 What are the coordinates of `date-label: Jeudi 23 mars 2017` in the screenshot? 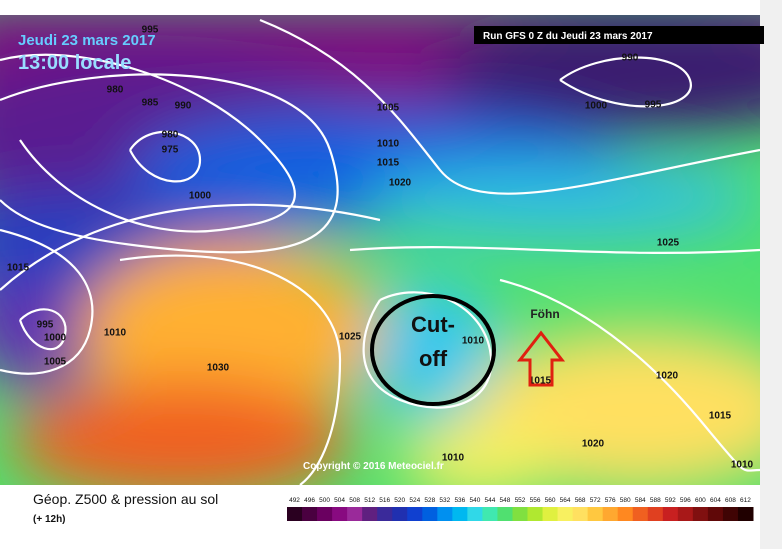 It's located at (87, 40).